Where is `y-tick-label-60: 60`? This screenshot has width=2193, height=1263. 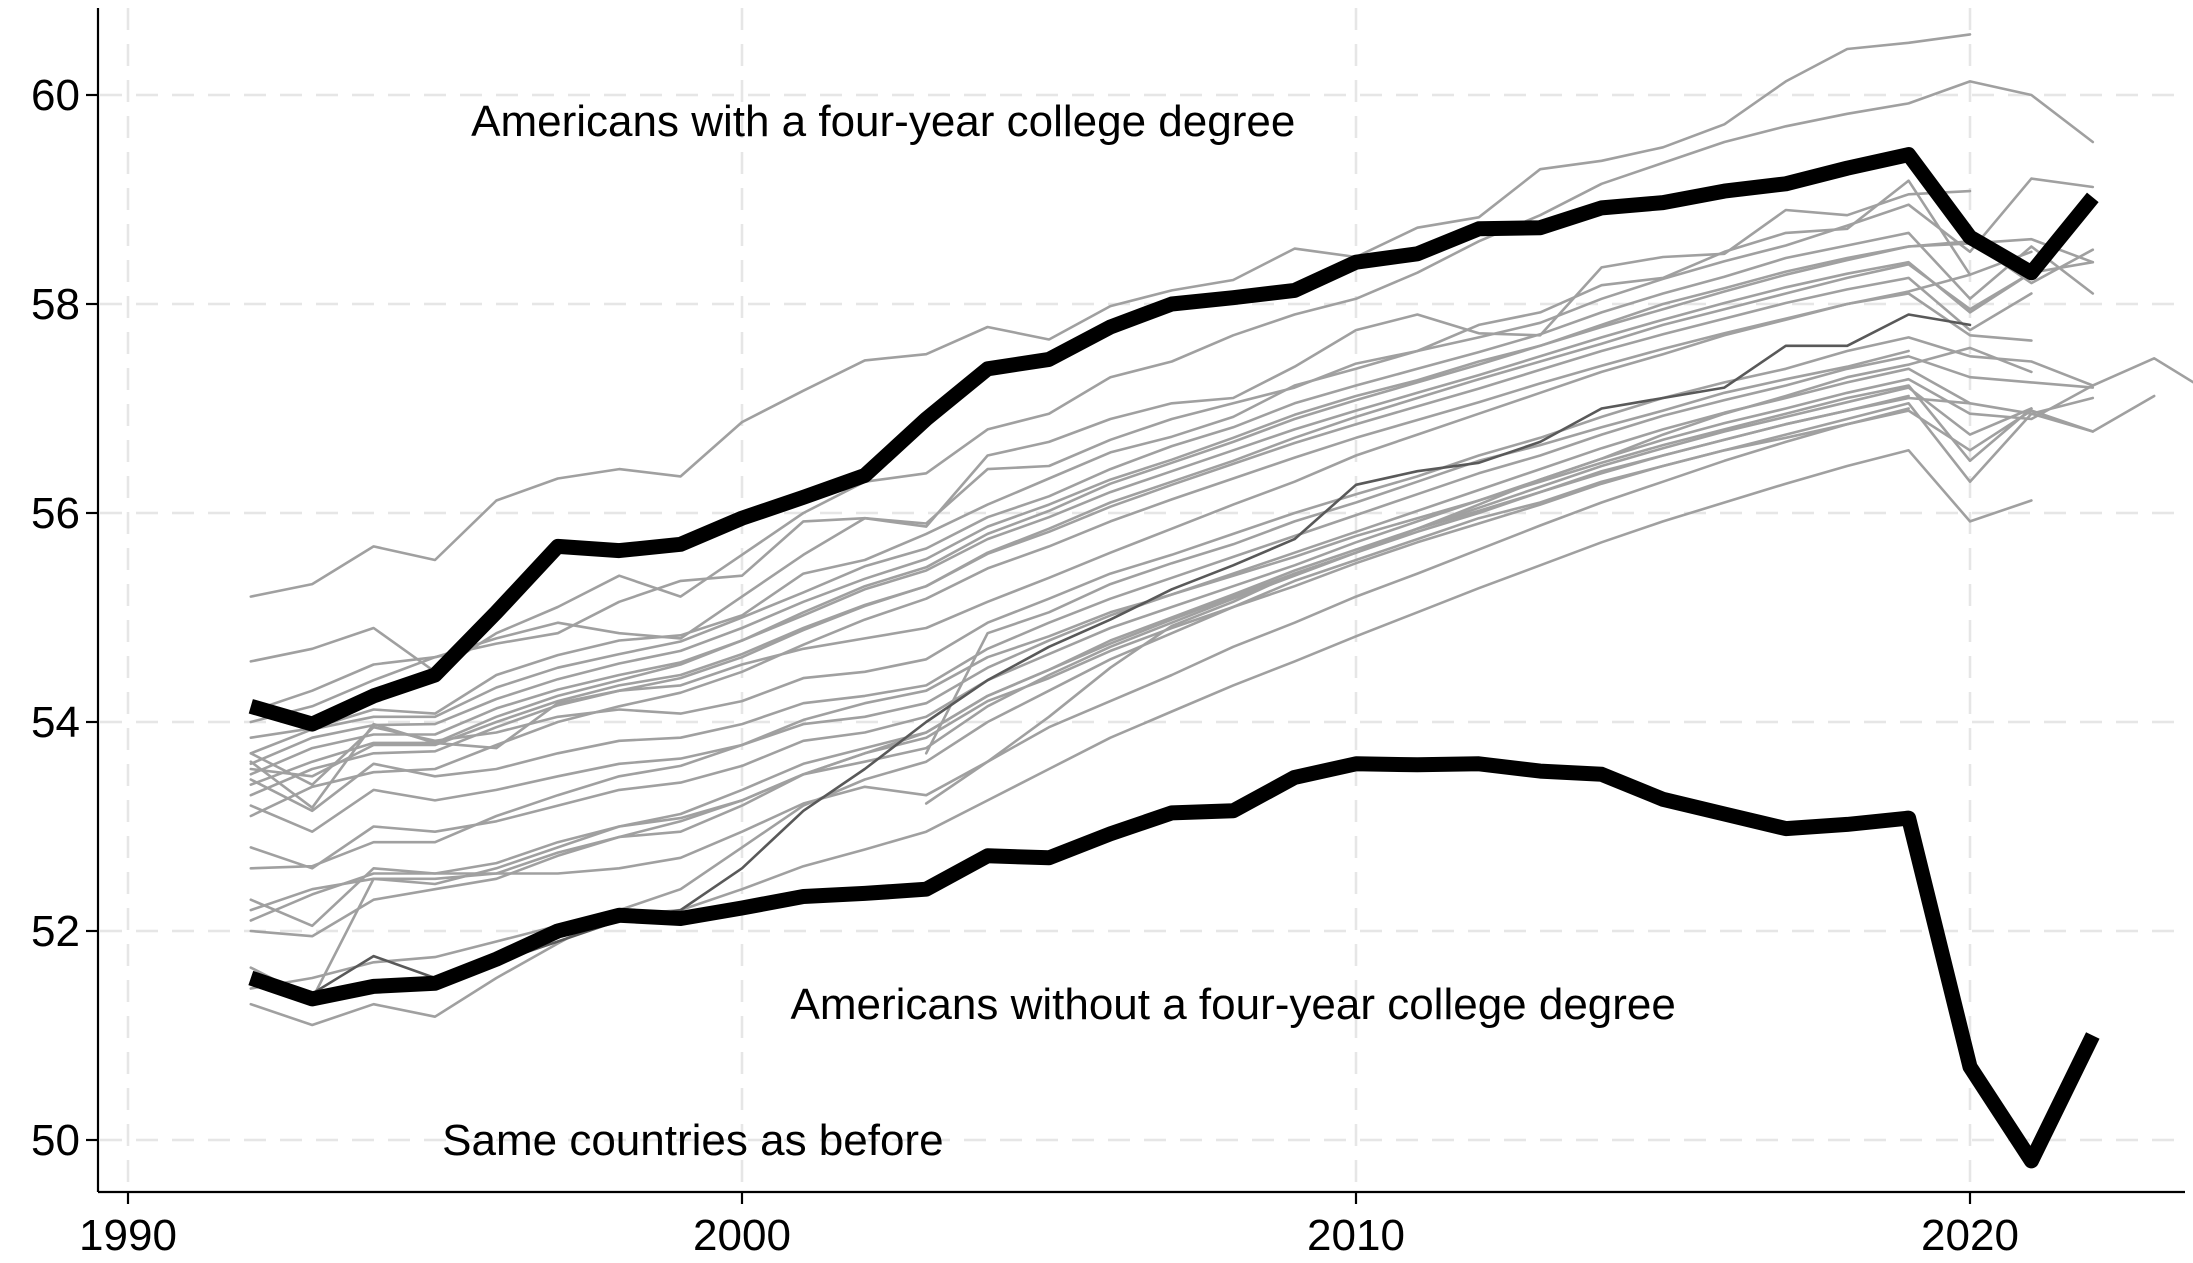
y-tick-label-60: 60 is located at coordinates (55, 95).